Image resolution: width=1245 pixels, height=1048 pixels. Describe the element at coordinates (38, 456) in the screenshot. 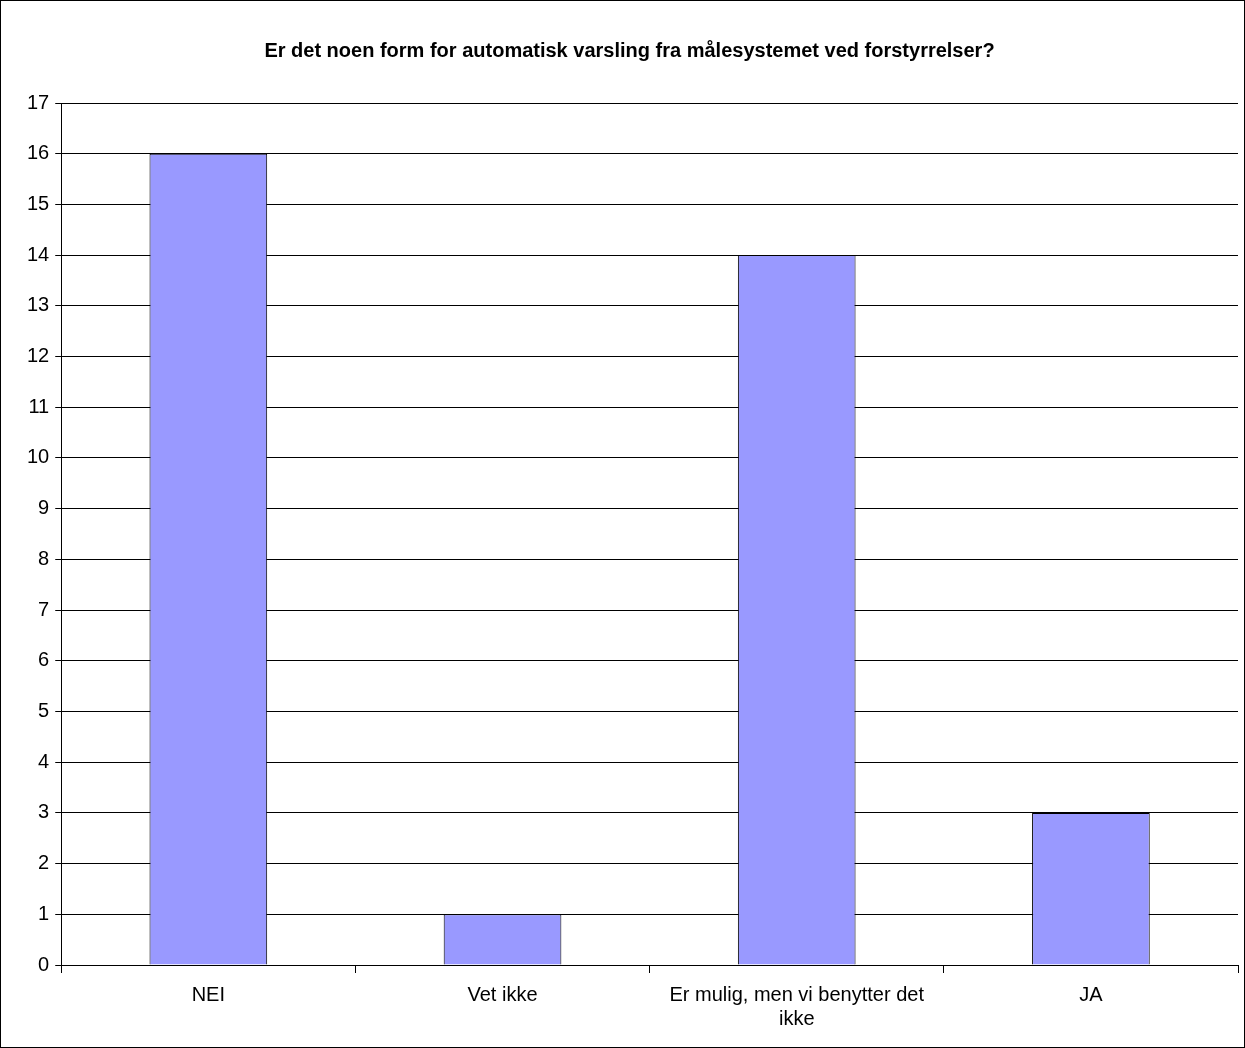

I see `y-tick-label: 10` at that location.